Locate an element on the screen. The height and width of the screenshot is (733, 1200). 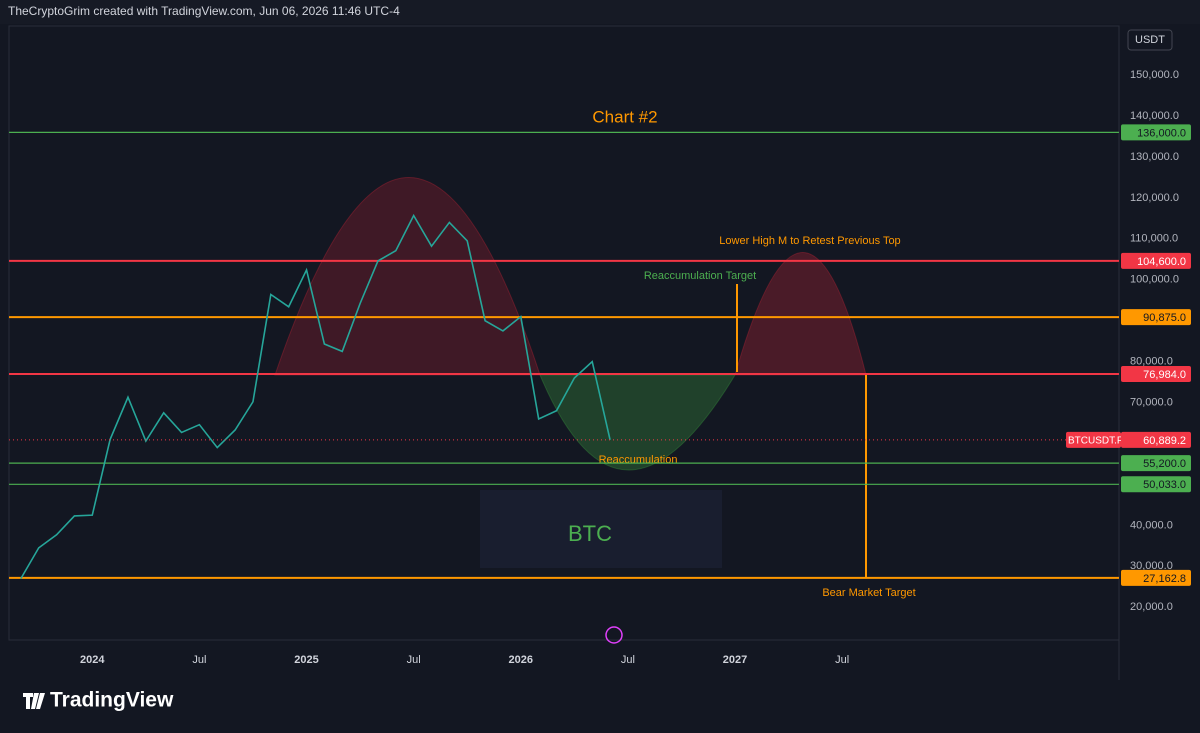
y-tick-label: 70,000.0 is located at coordinates (1151, 402).